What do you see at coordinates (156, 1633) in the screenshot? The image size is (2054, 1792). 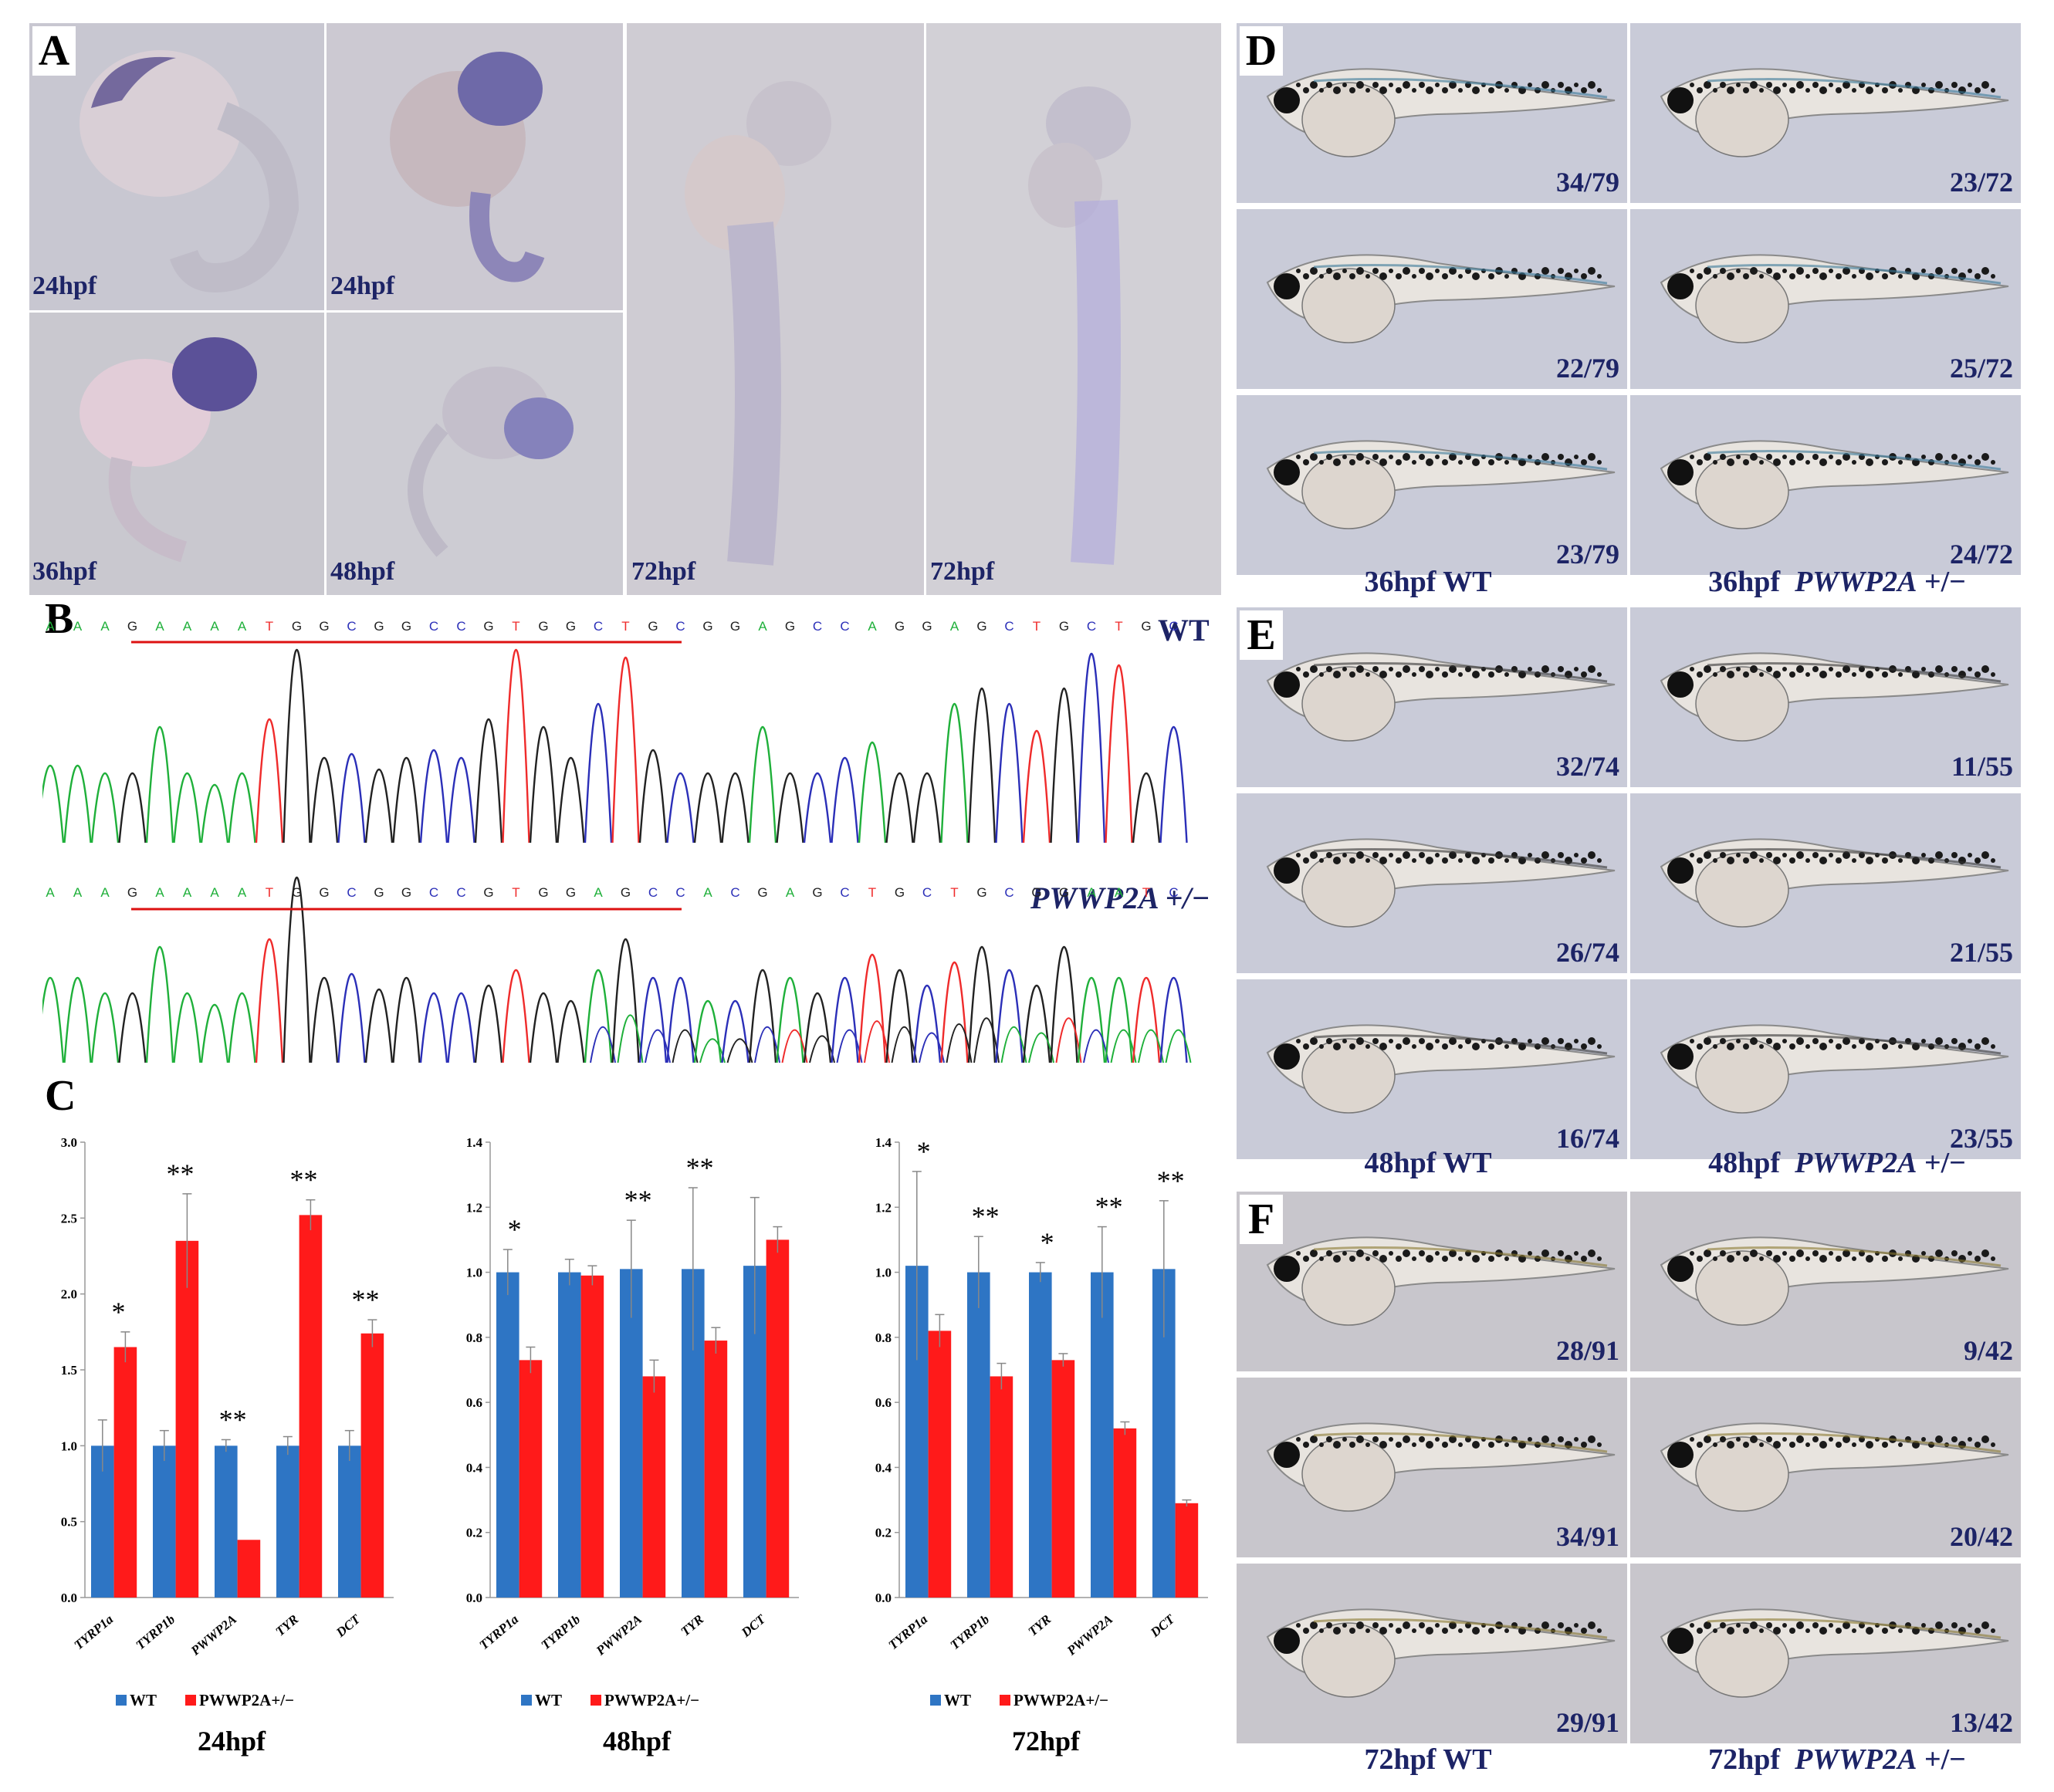 I see `x-category-label: TYRP1b` at bounding box center [156, 1633].